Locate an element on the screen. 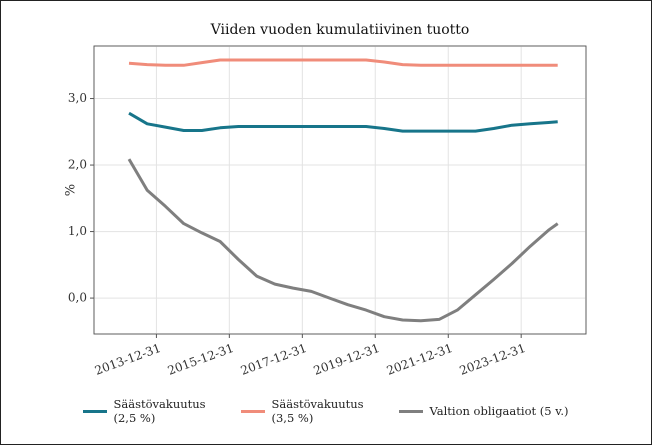 The height and width of the screenshot is (445, 652). y-tick-label: 1,0 is located at coordinates (77, 231).